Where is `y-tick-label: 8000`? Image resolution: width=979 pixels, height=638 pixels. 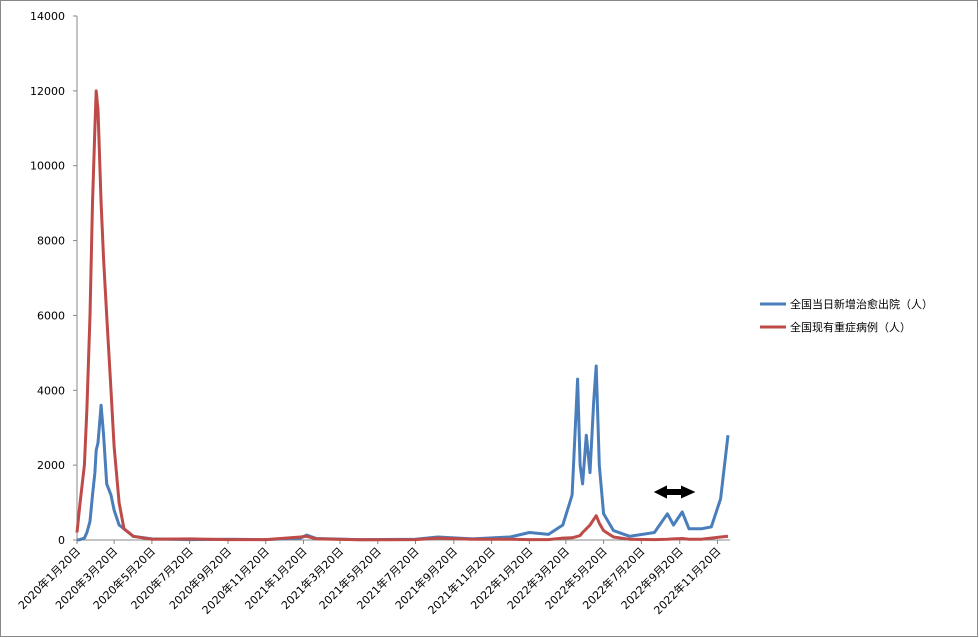
y-tick-label: 8000 is located at coordinates (51, 241).